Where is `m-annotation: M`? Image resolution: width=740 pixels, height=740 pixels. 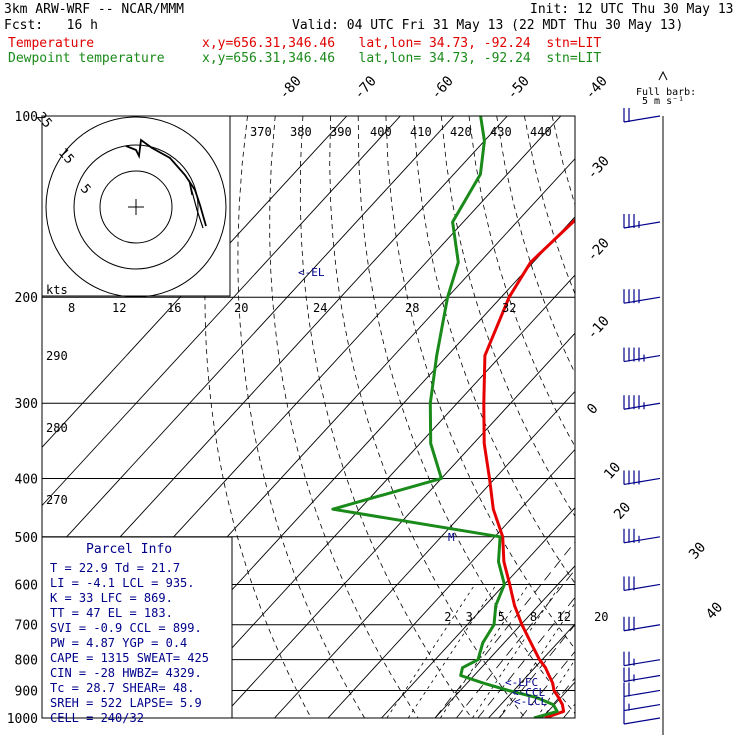
m-annotation: M is located at coordinates (451, 537).